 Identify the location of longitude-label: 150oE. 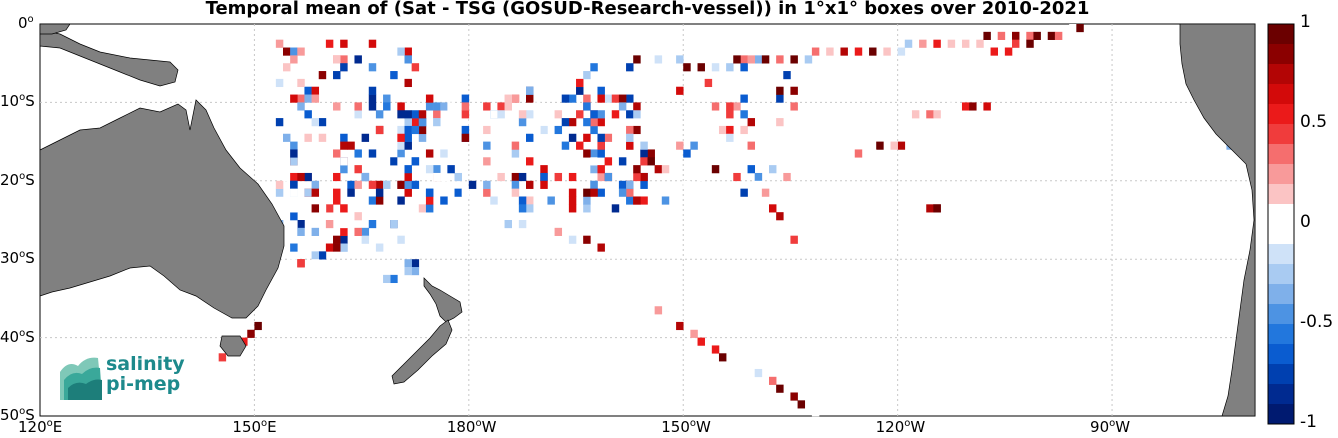
(254, 427).